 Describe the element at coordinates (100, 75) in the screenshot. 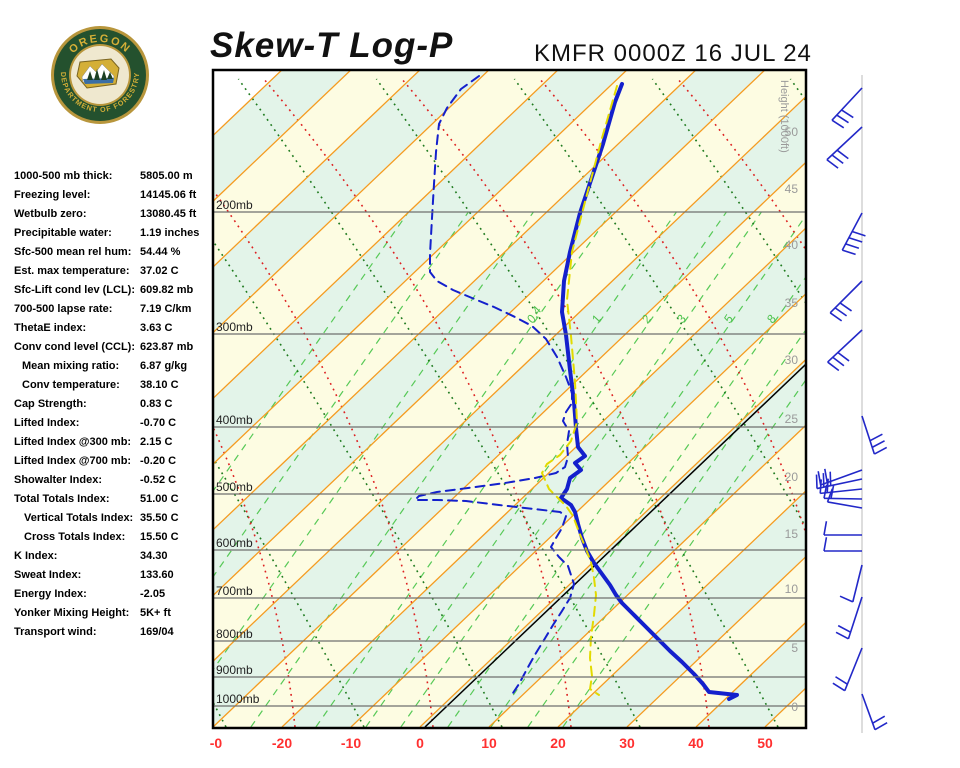

I see `odf-logo-graphic: OREGON DEPARTMENT OF FORESTRY` at that location.